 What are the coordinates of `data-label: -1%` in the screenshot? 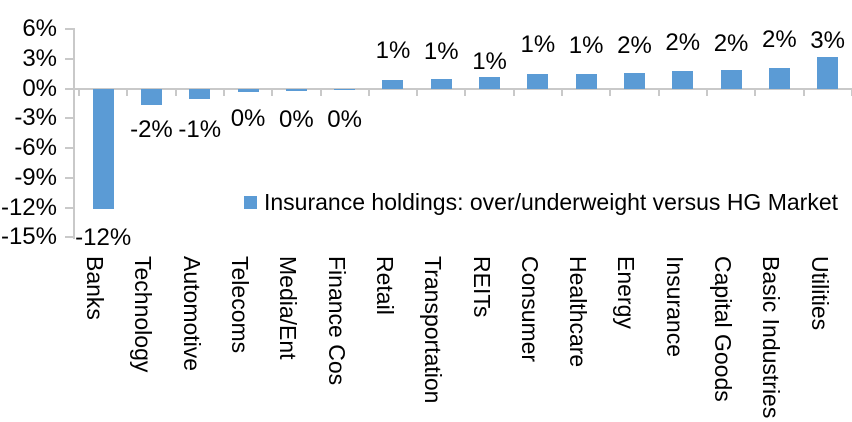 It's located at (200, 130).